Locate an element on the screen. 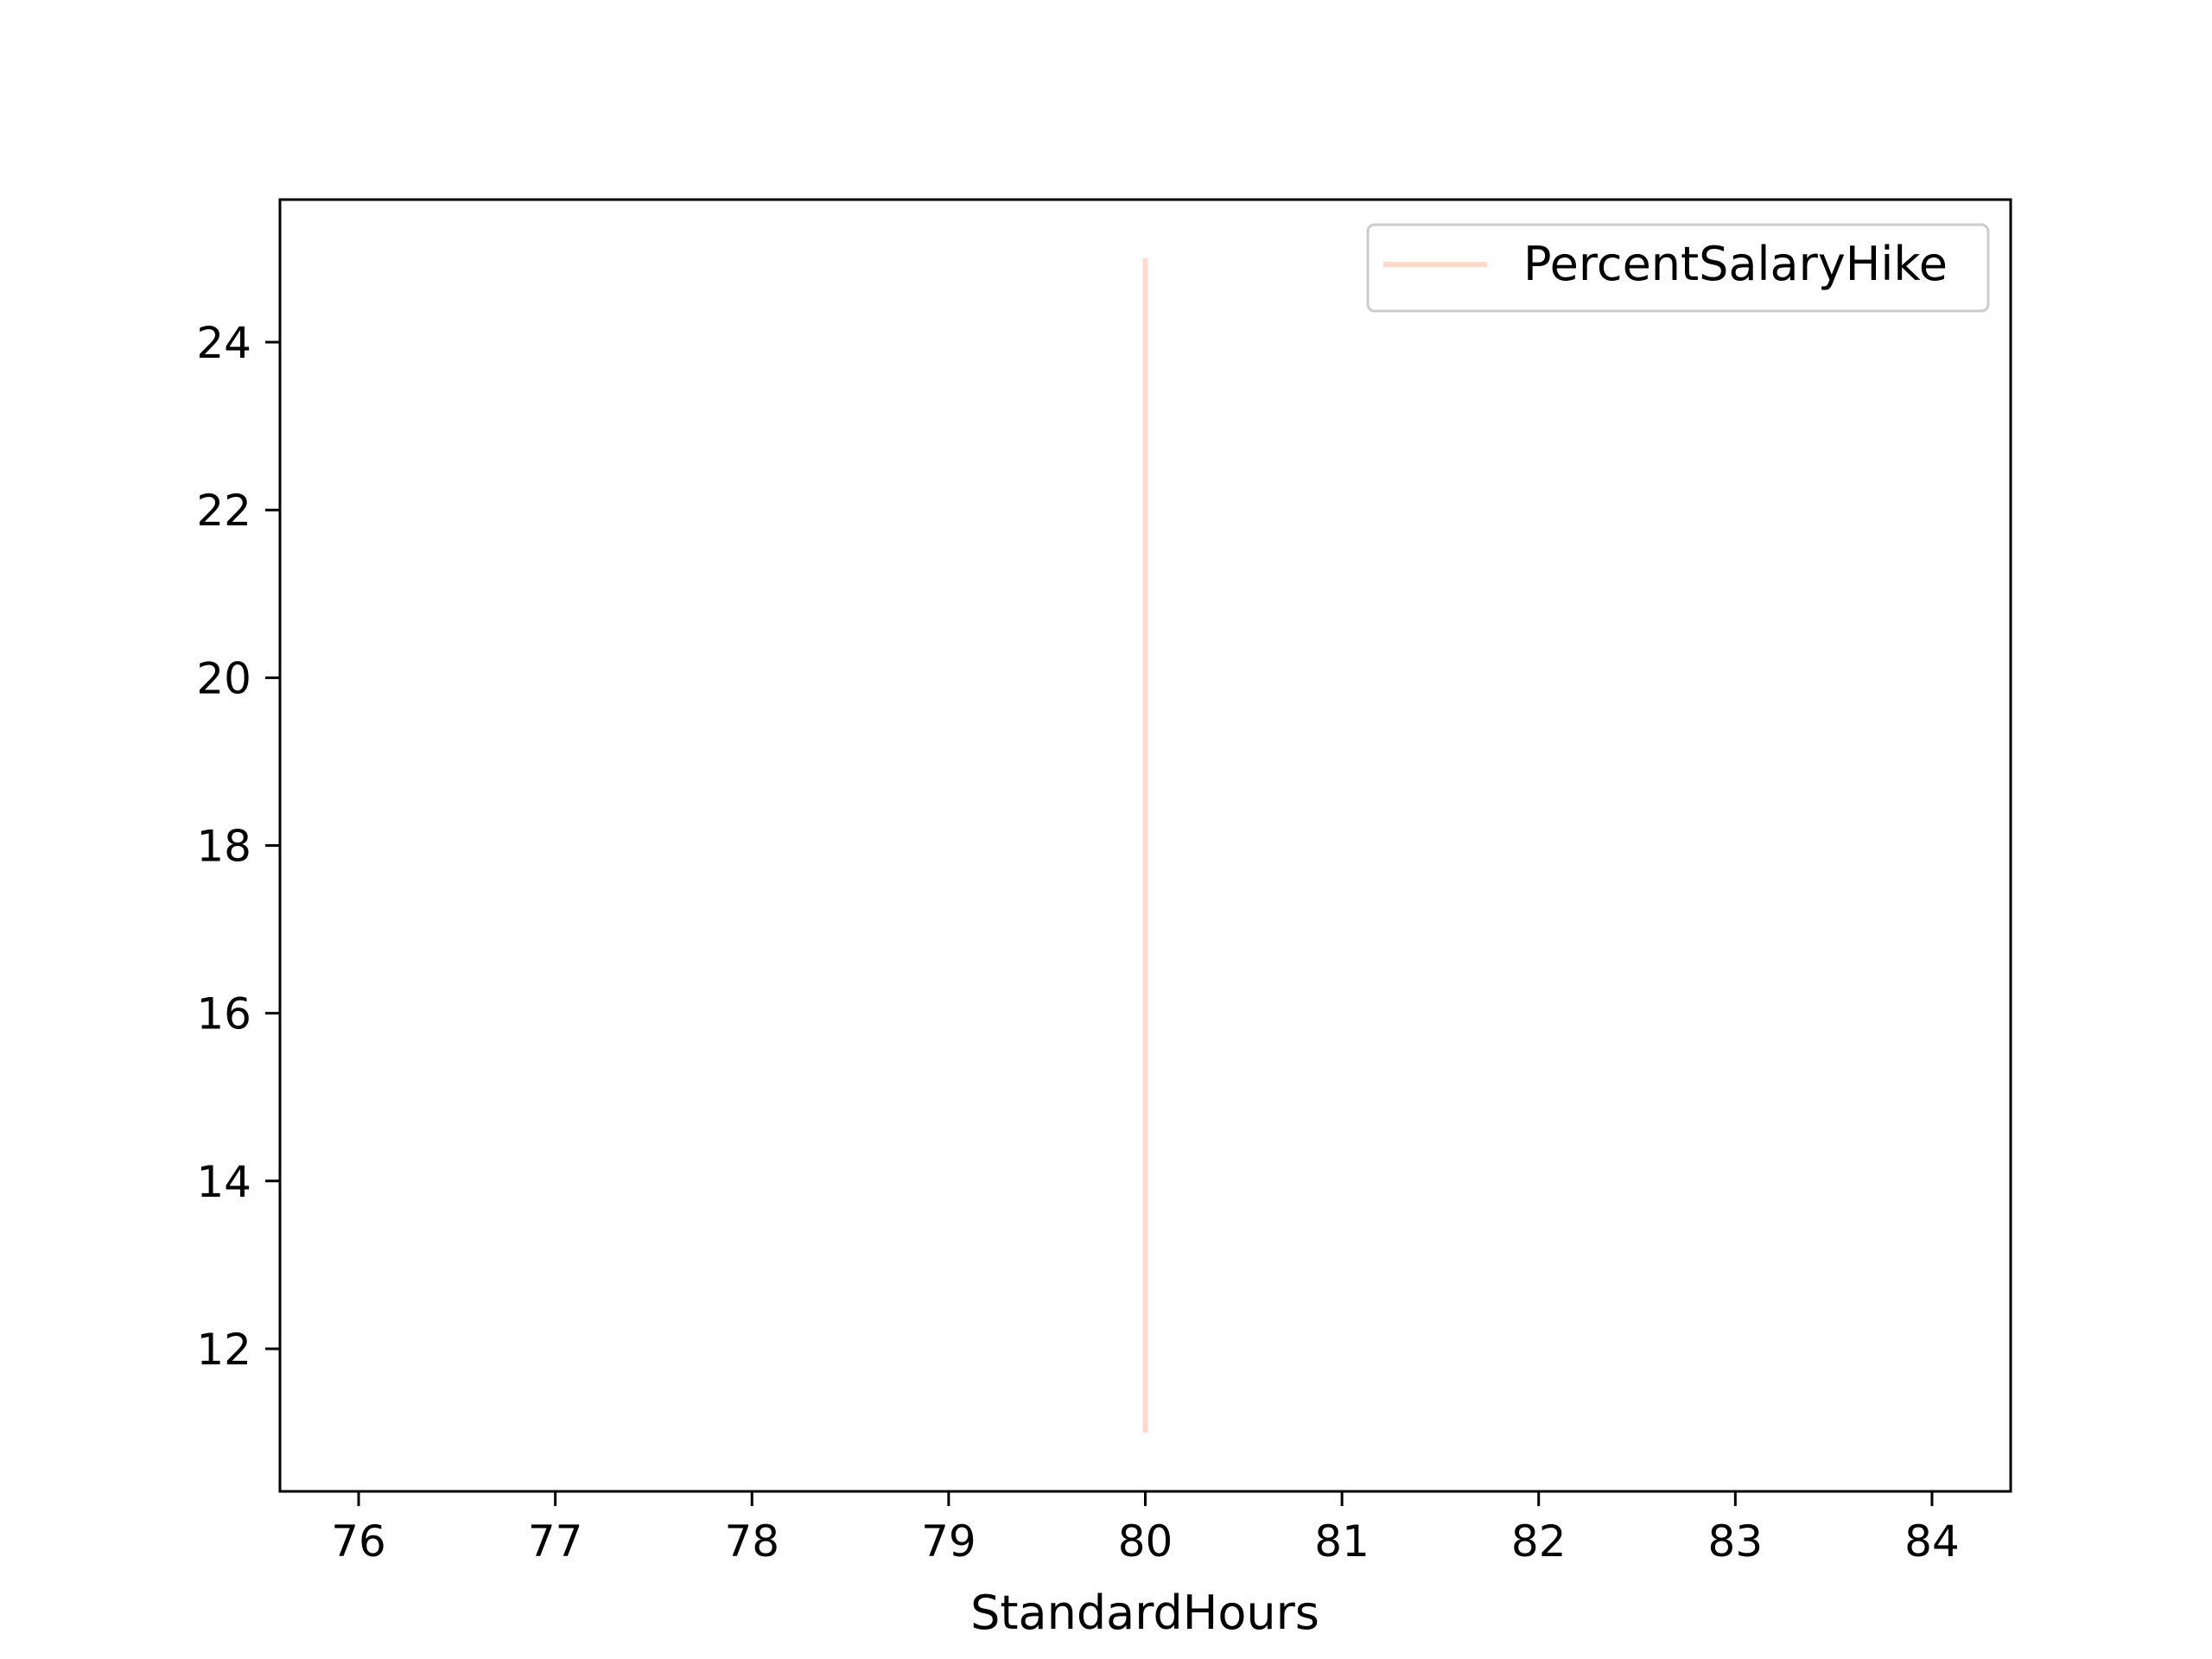  y-tick-label-1: 14 is located at coordinates (223, 1182).